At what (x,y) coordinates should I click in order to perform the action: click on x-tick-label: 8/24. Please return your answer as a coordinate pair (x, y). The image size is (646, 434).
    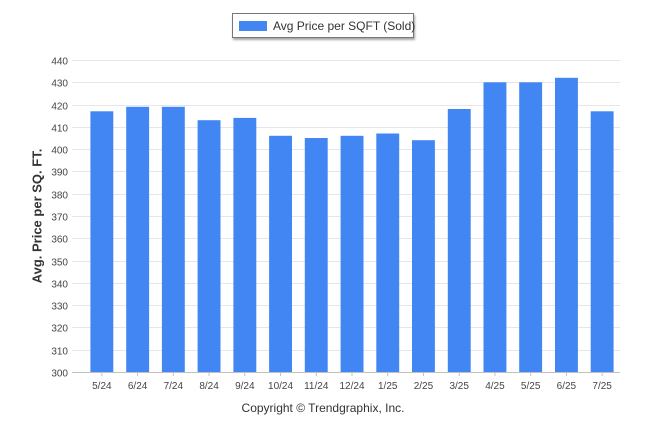
    Looking at the image, I should click on (209, 386).